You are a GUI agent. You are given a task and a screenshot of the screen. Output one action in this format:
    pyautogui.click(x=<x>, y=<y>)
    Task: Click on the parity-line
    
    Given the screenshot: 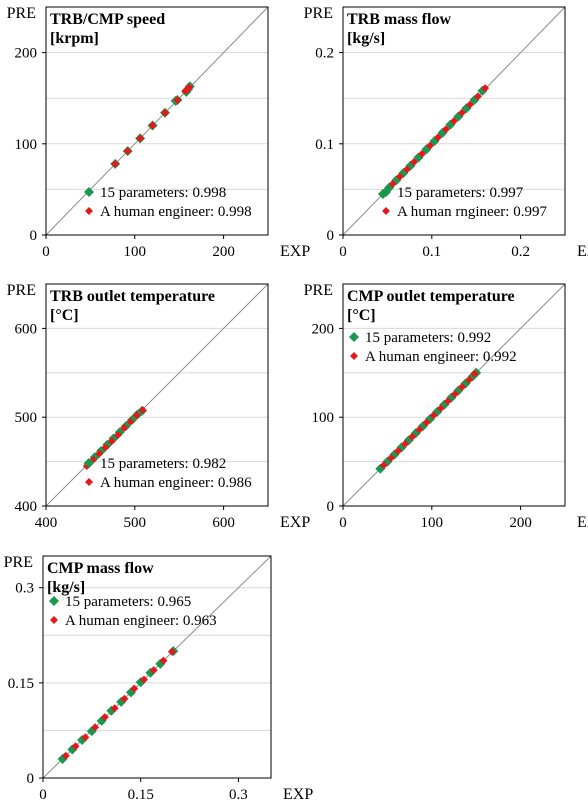 What is the action you would take?
    pyautogui.click(x=157, y=395)
    